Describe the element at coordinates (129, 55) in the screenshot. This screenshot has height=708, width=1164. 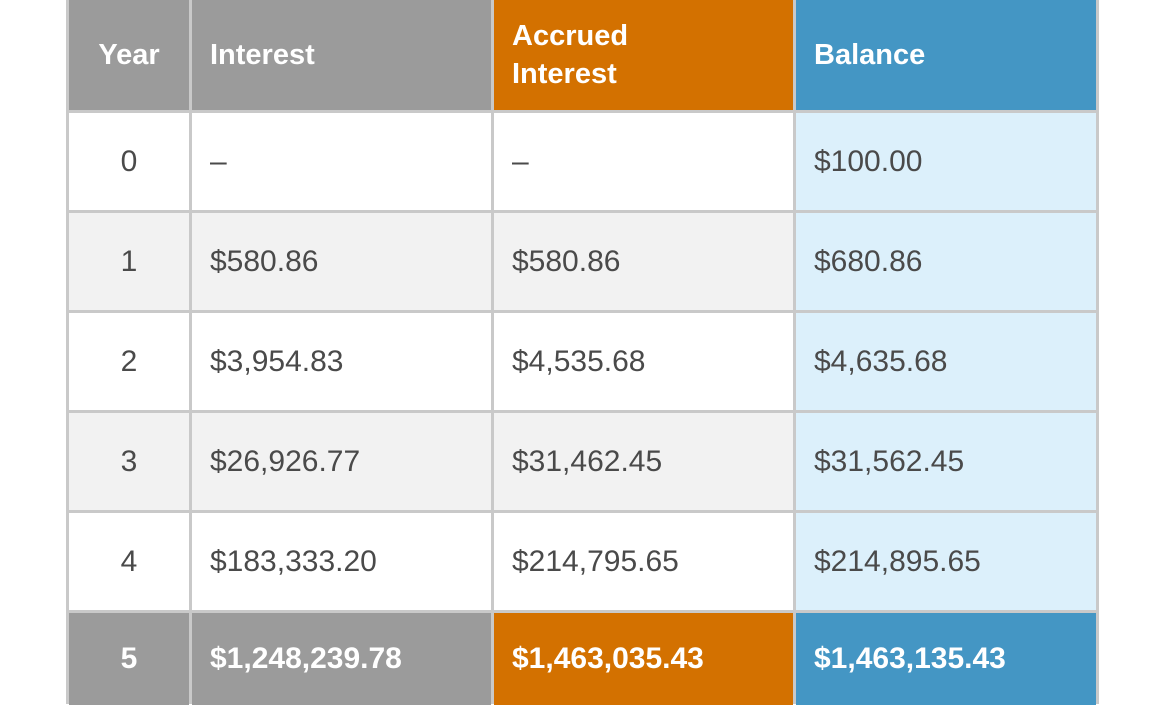
I see `column-header-year: Year` at that location.